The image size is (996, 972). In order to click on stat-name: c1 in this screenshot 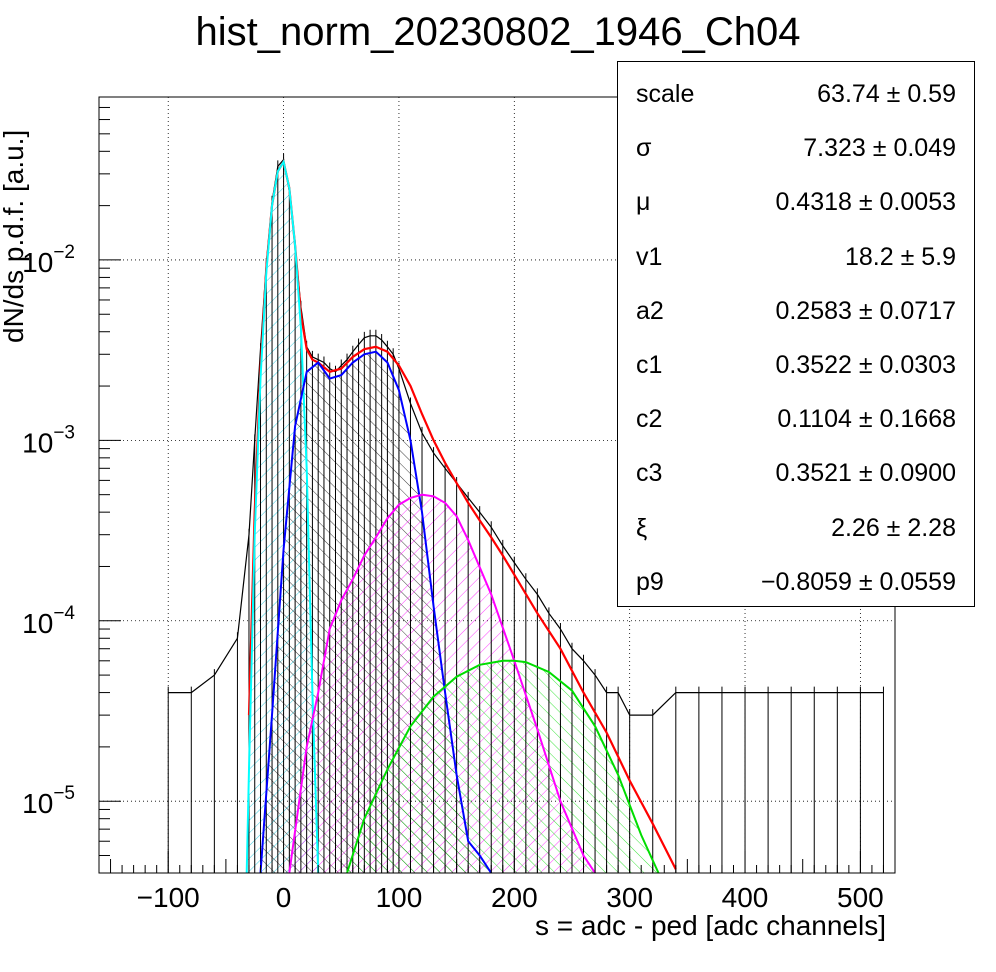, I will do `click(649, 365)`.